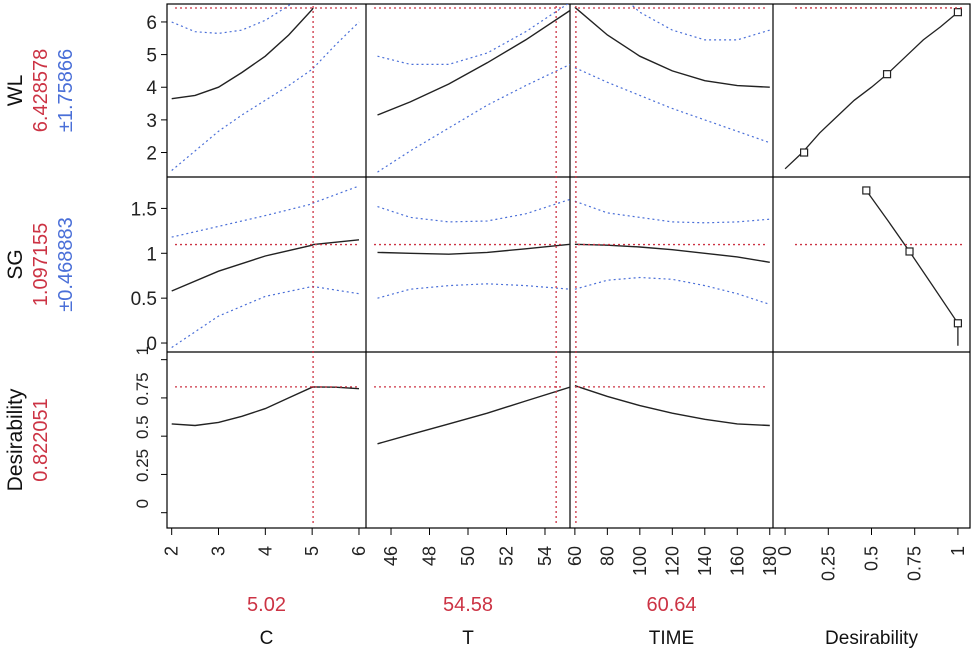  What do you see at coordinates (871, 638) in the screenshot?
I see `factor-name: Desirability` at bounding box center [871, 638].